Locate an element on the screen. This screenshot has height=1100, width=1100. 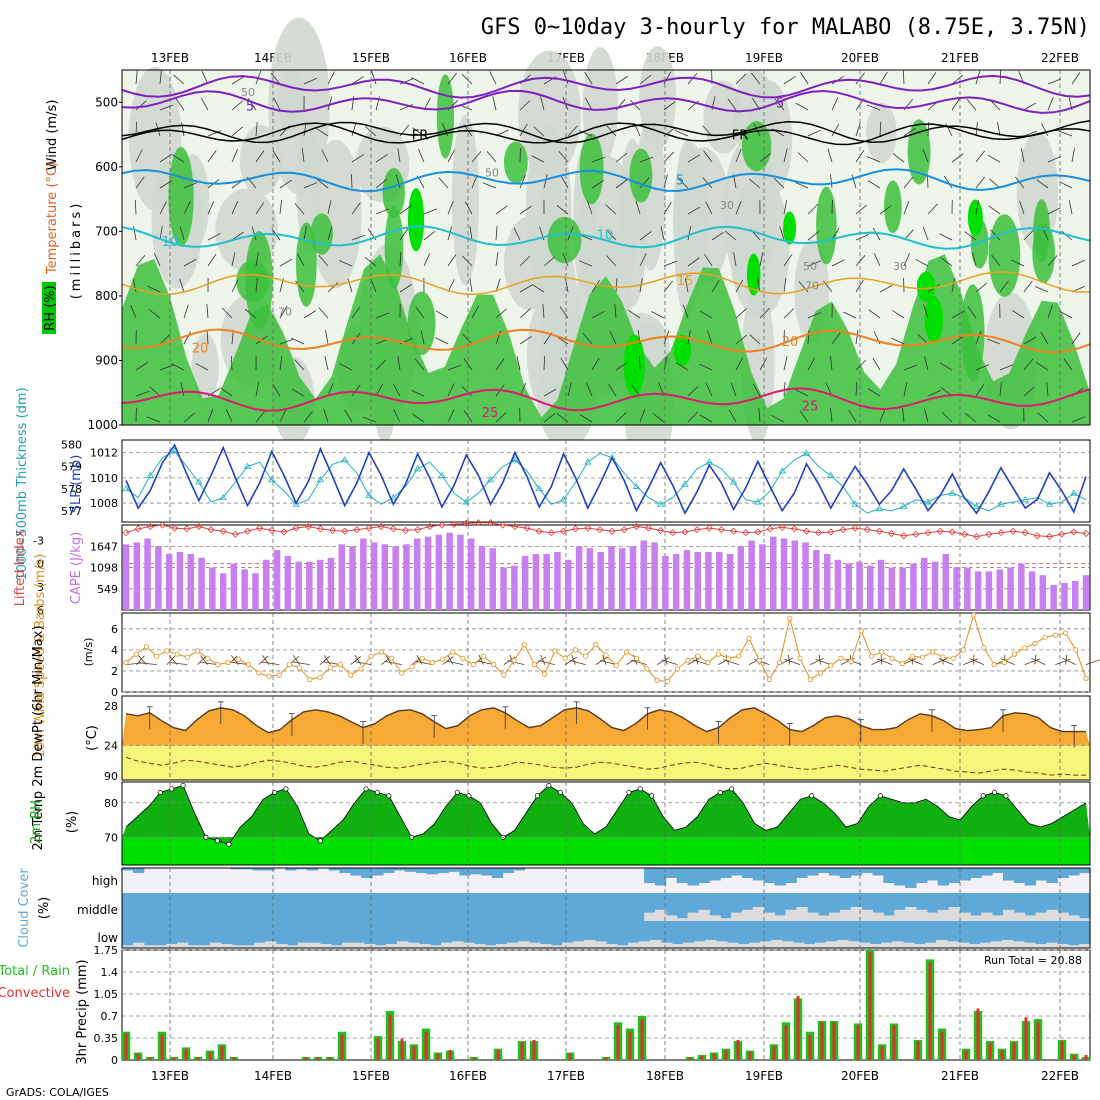
ylabel-temperature: Temperature (°C) is located at coordinates (52, 218).